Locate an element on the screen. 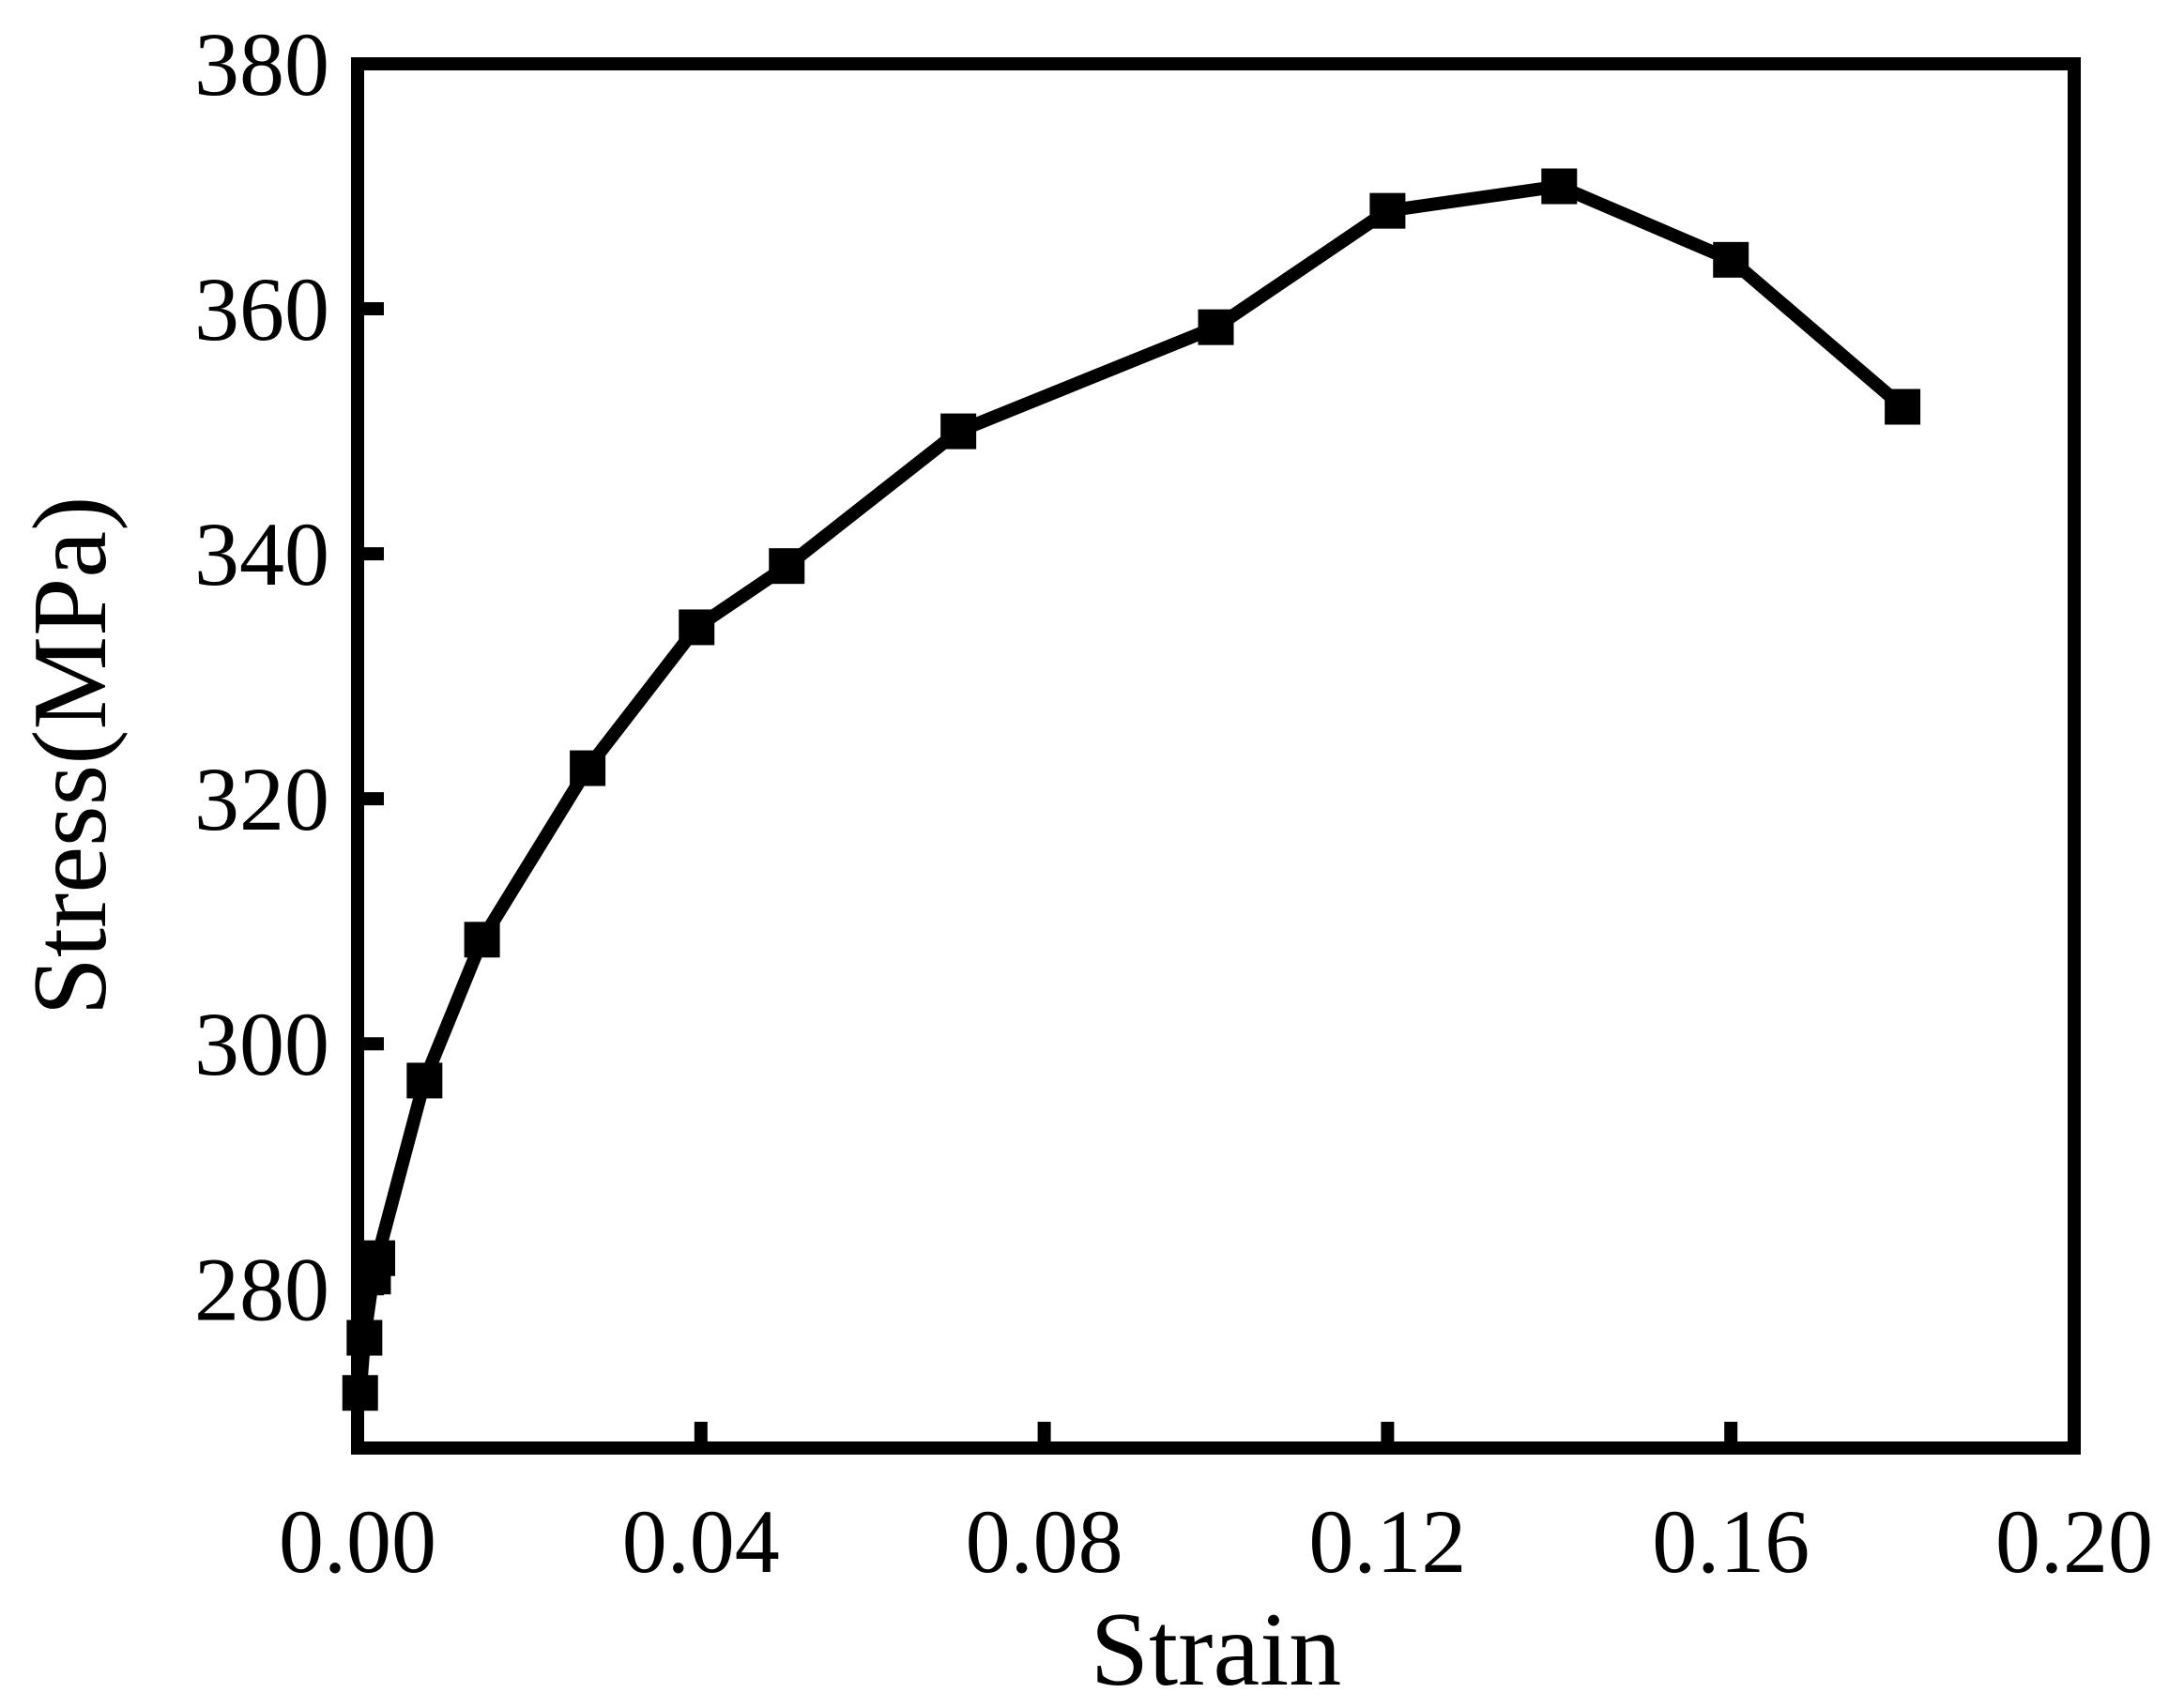  x-tick-label: 0.12 is located at coordinates (1387, 1542).